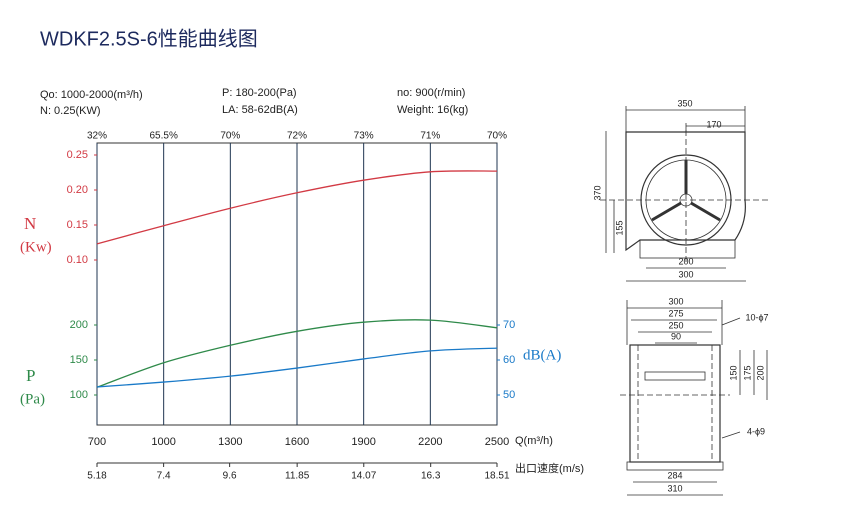 The height and width of the screenshot is (515, 847). I want to click on y-tick-label: 0.15, so click(77, 225).